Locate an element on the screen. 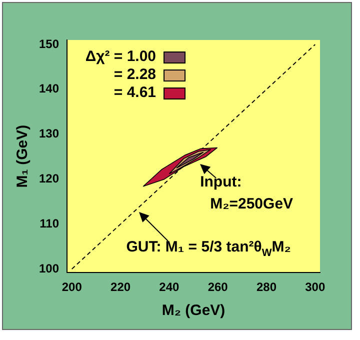 The image size is (360, 340). x-tick-label: 200 is located at coordinates (72, 287).